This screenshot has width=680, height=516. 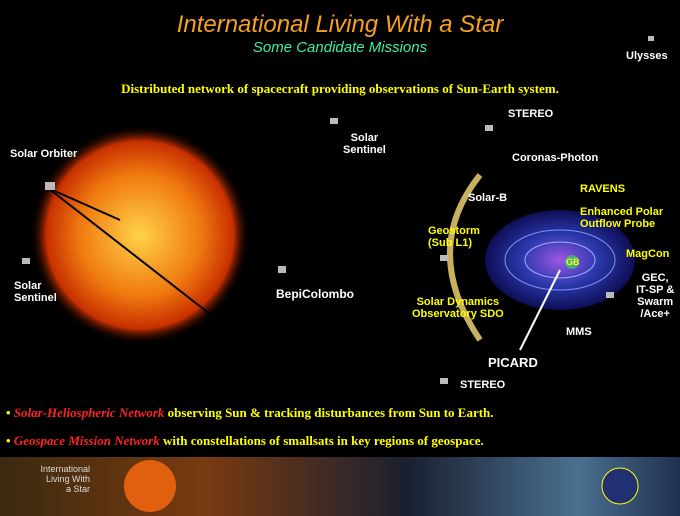 What do you see at coordinates (340, 486) in the screenshot?
I see `banner` at bounding box center [340, 486].